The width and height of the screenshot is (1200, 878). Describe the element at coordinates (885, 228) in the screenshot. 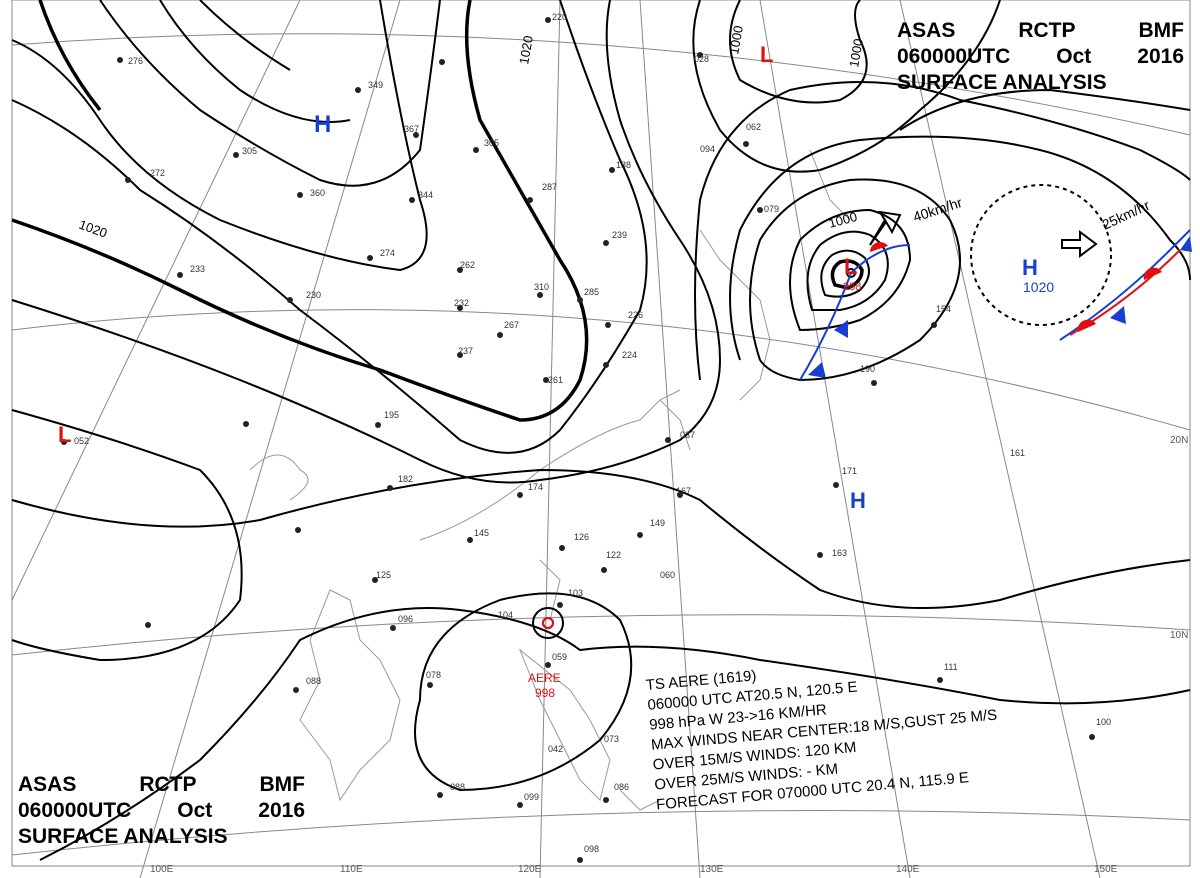

I see `arrow-icon` at that location.